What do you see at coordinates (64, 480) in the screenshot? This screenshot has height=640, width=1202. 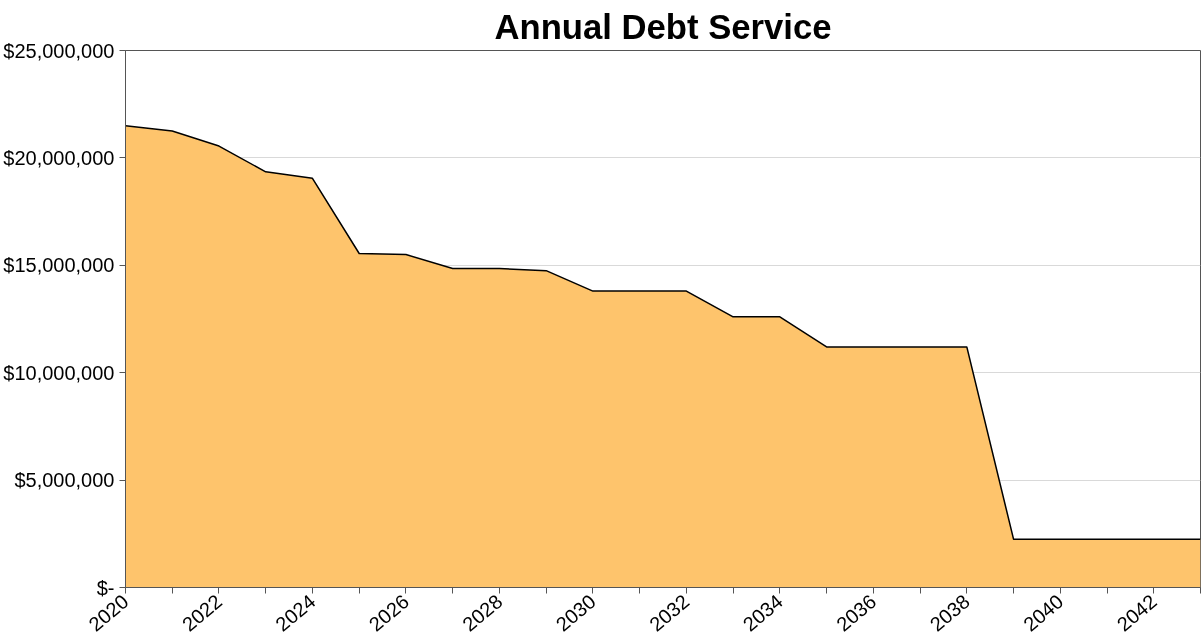 I see `y-tick-label: $5,000,000` at bounding box center [64, 480].